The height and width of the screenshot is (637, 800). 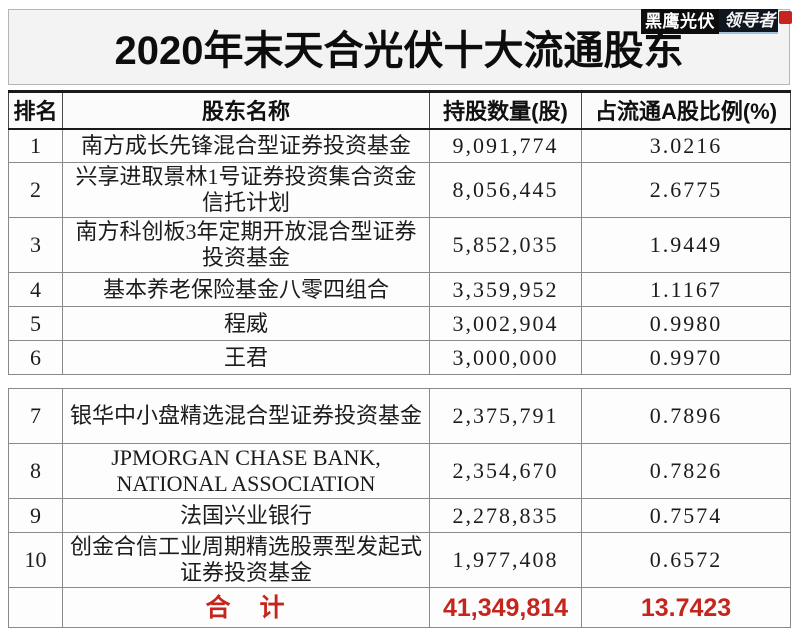 What do you see at coordinates (505, 607) in the screenshot?
I see `total-shares-cell: 41,349,814` at bounding box center [505, 607].